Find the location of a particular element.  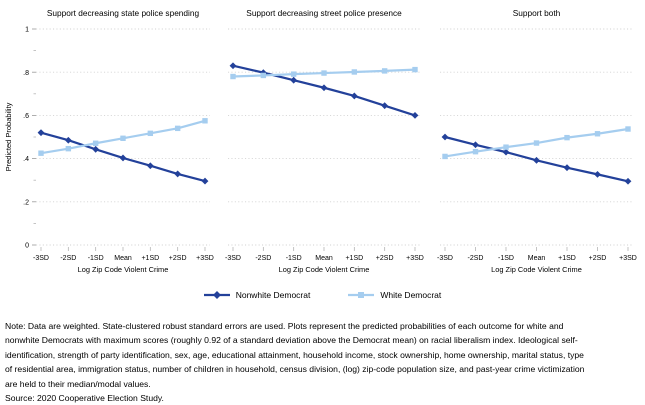

diamond-marker-icon is located at coordinates (216, 295).